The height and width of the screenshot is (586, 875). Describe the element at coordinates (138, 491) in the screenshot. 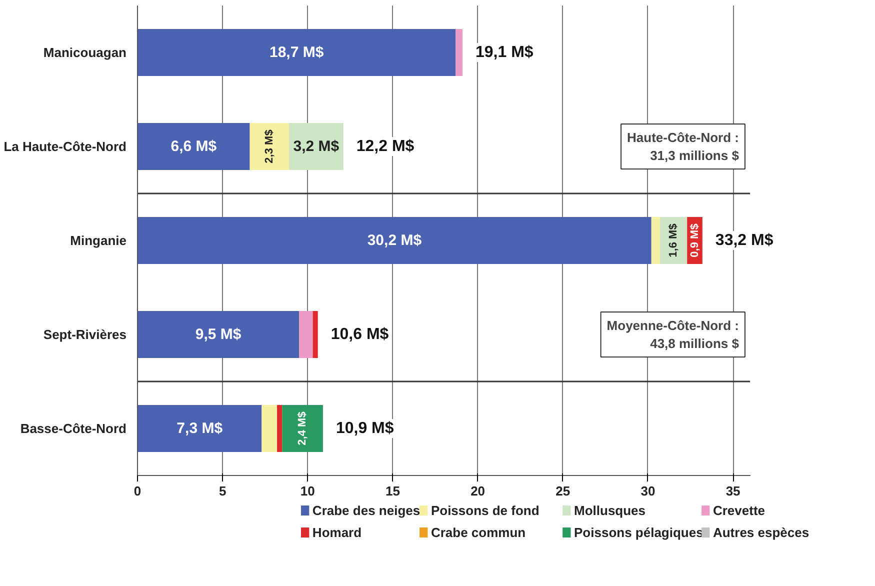

I see `x-tick-label: 0` at that location.